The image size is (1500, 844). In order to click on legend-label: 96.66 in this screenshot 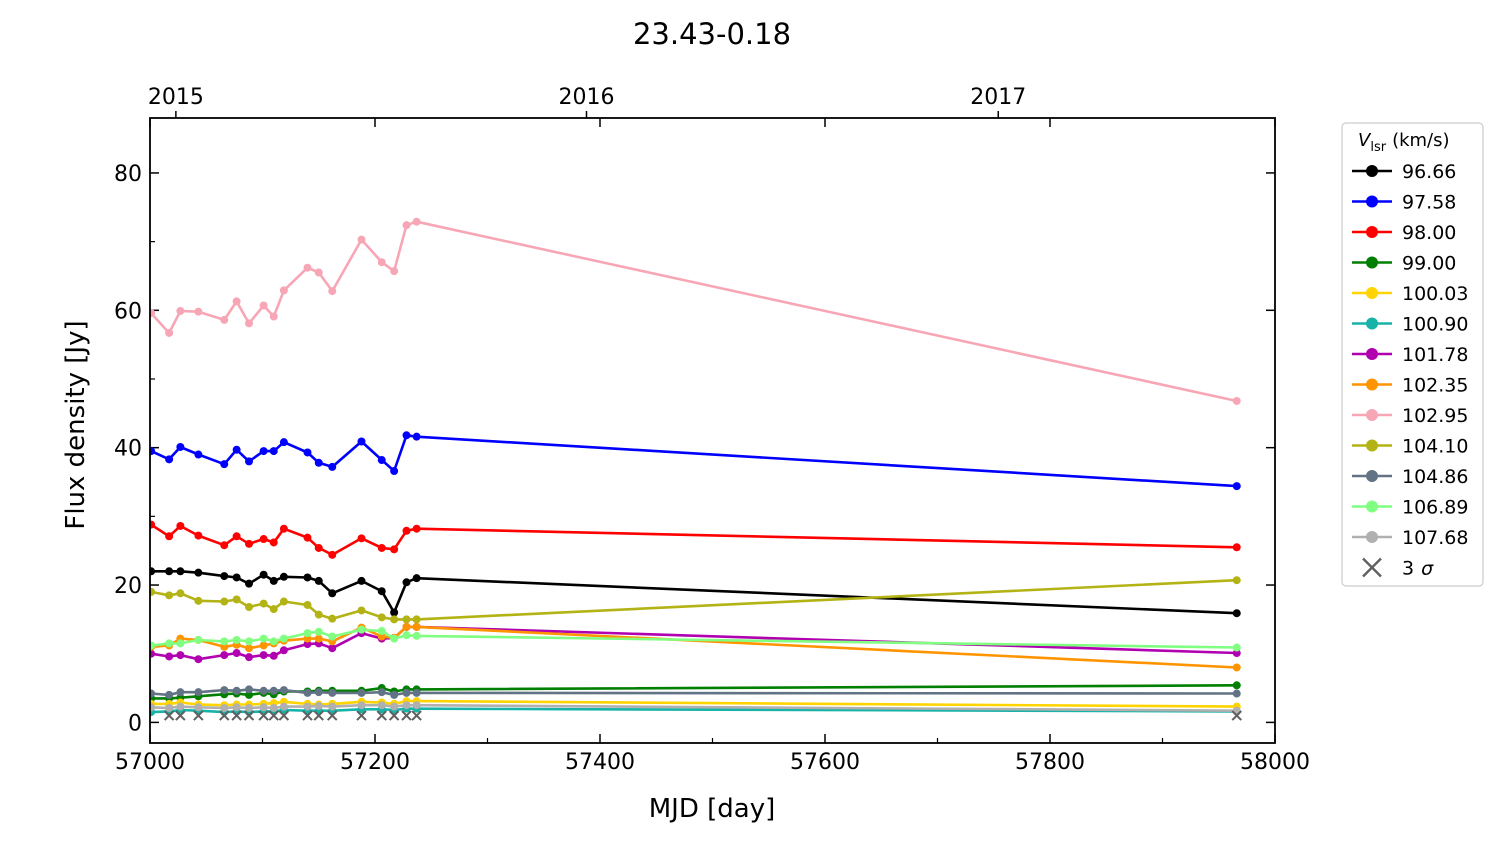, I will do `click(1429, 172)`.